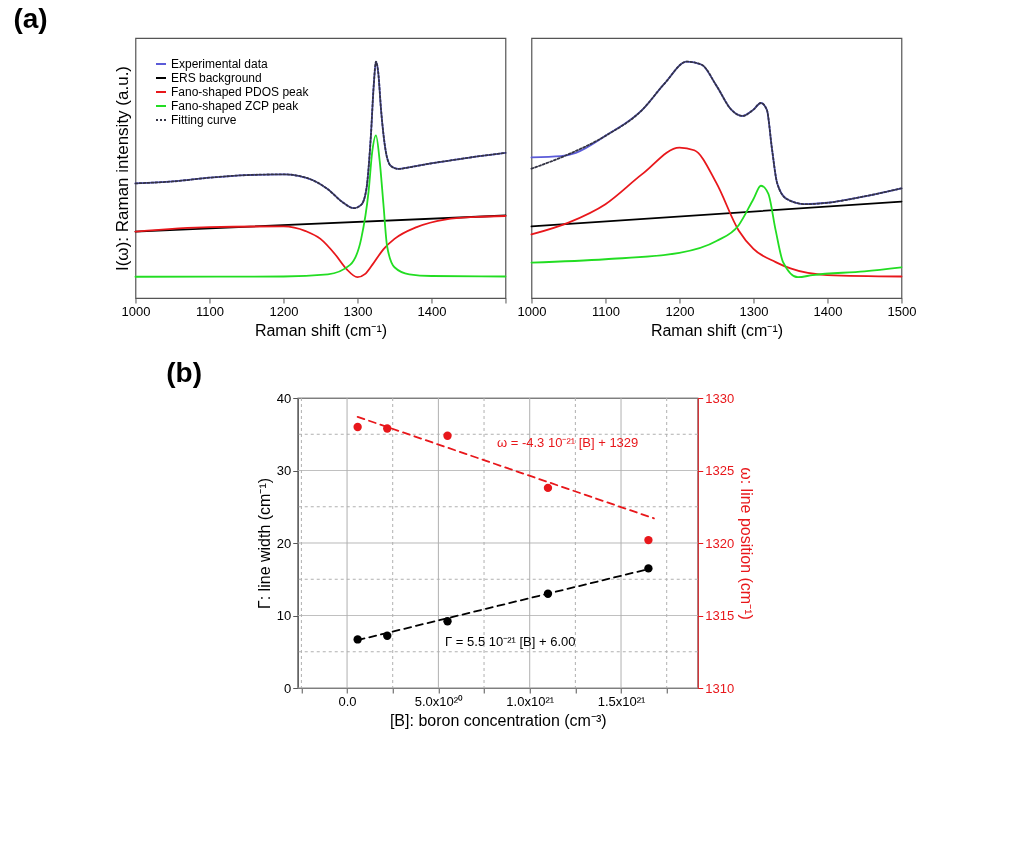 The width and height of the screenshot is (1011, 866). Describe the element at coordinates (122, 168) in the screenshot. I see `y-axis-title: I(ω): Raman intensity (a.u.)` at that location.